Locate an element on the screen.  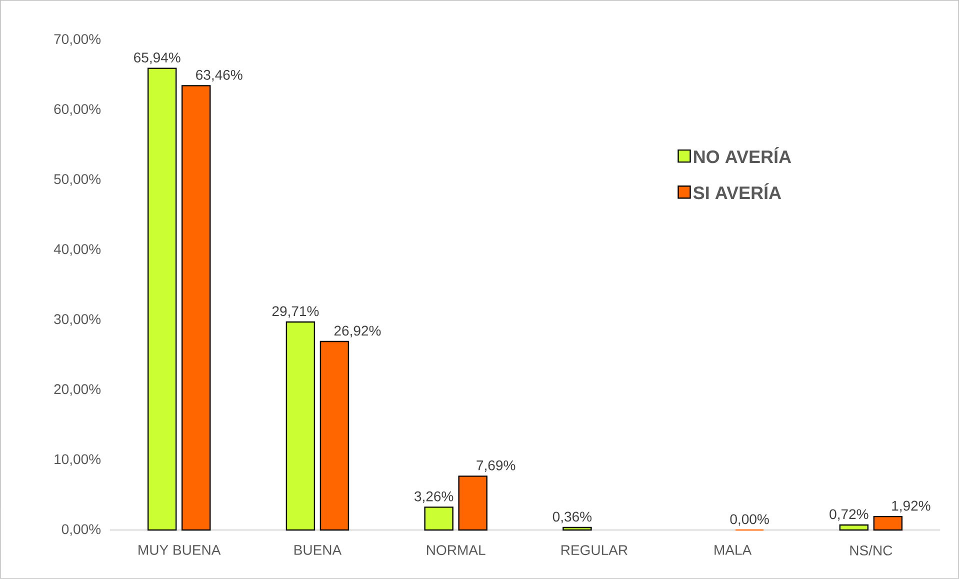
y-tick-label: 40,00% is located at coordinates (77, 250).